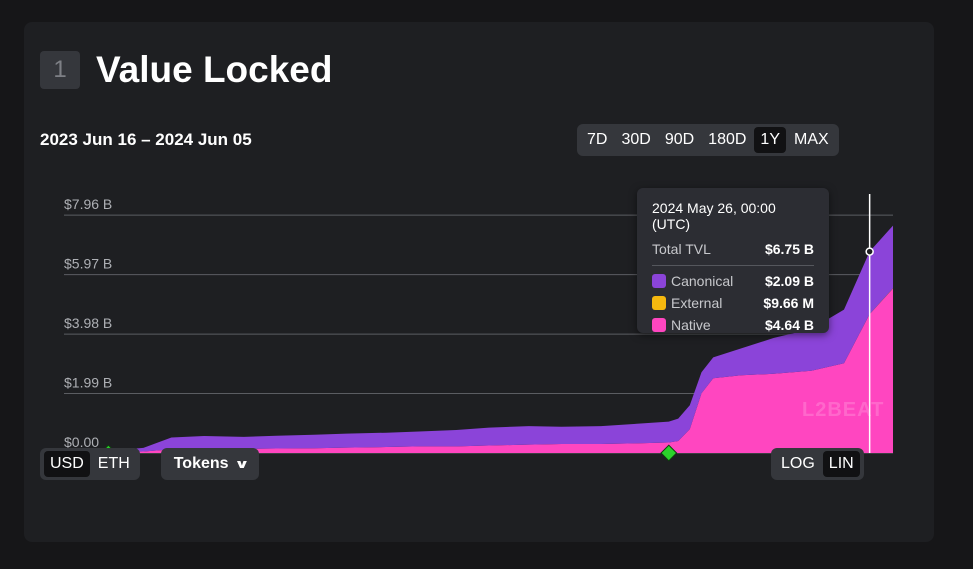 This screenshot has height=569, width=973. What do you see at coordinates (714, 216) in the screenshot?
I see `tooltip-date: 2024 May 26, 00:00 (UTC)` at bounding box center [714, 216].